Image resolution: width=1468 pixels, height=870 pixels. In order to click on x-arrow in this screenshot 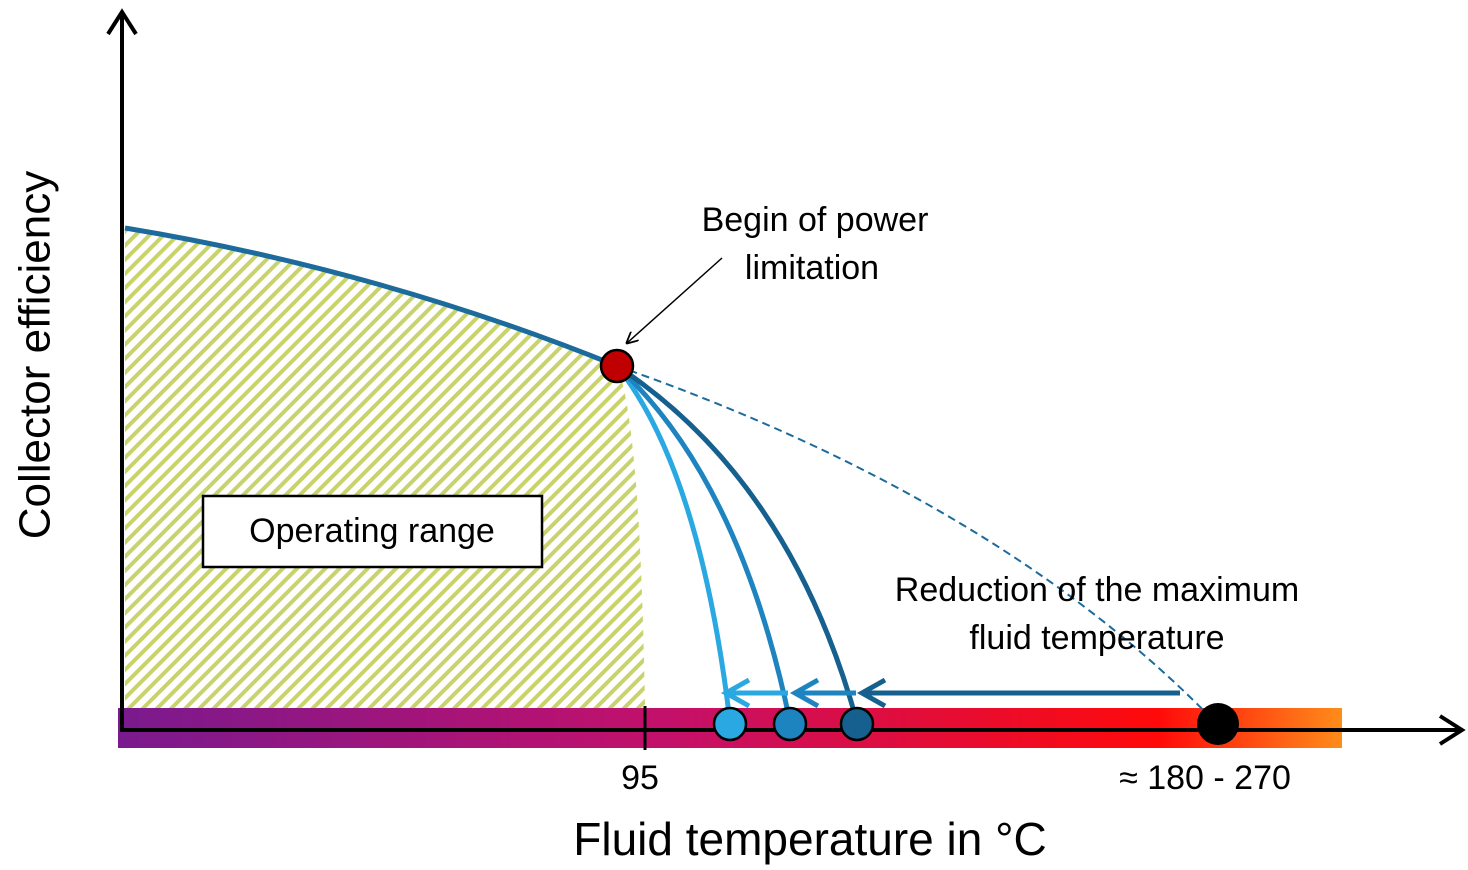, I will do `click(1452, 730)`.